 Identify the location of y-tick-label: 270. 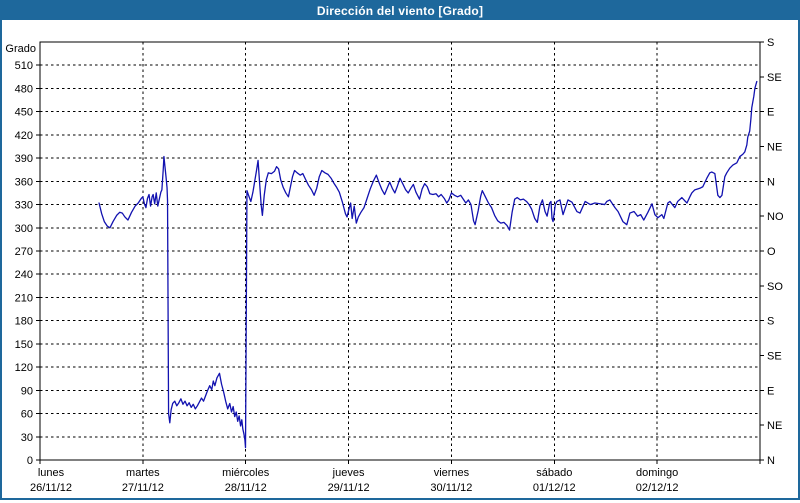
(24, 252).